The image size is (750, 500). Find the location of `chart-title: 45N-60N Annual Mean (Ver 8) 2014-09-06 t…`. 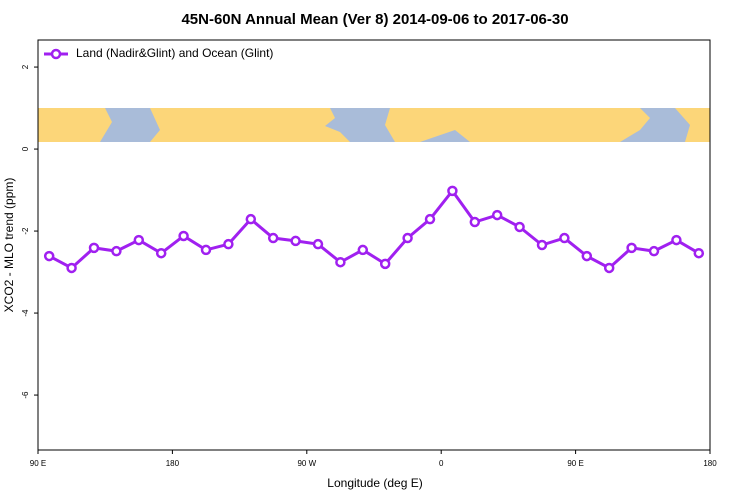

chart-title: 45N-60N Annual Mean (Ver 8) 2014-09-06 t… is located at coordinates (374, 19).